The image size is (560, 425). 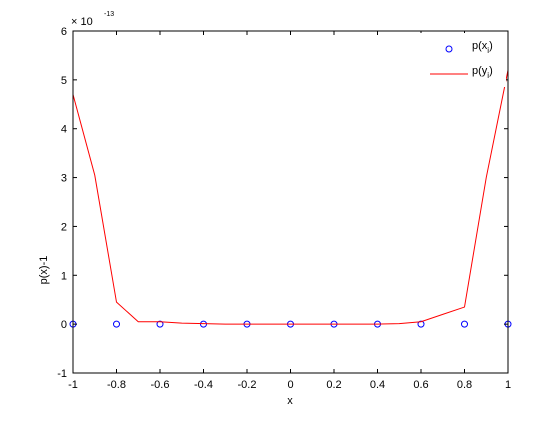 I want to click on legend-marker-px, so click(x=449, y=49).